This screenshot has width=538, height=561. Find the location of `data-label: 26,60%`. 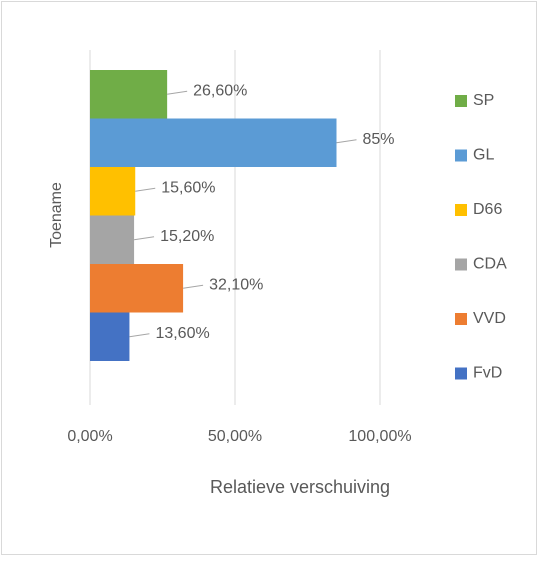

data-label: 26,60% is located at coordinates (220, 90).